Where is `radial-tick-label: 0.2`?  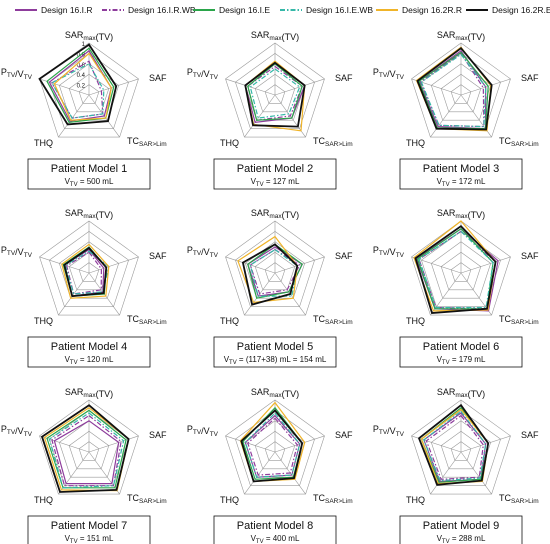
radial-tick-label: 0.2 is located at coordinates (81, 87).